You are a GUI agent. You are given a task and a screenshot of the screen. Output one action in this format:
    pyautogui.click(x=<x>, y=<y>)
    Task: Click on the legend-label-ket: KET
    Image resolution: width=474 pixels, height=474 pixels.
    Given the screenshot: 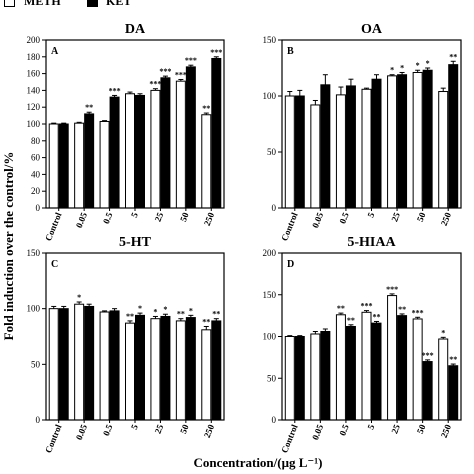 What is the action you would take?
    pyautogui.click(x=119, y=4)
    